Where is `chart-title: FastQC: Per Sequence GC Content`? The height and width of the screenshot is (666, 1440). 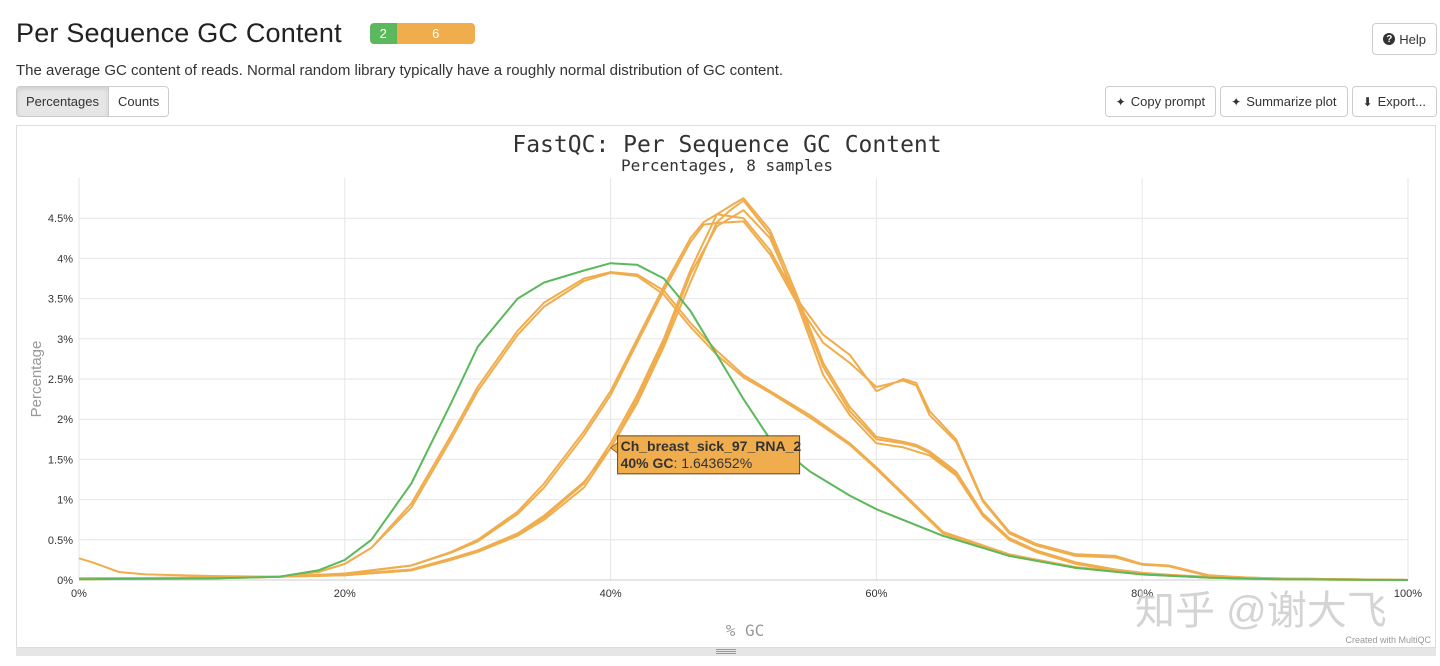 chart-title: FastQC: Per Sequence GC Content is located at coordinates (726, 145).